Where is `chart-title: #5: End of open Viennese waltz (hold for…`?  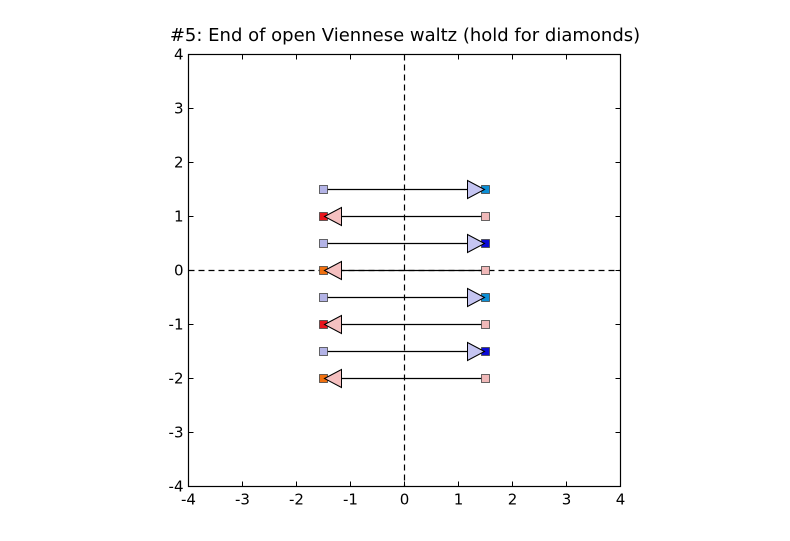 chart-title: #5: End of open Viennese waltz (hold for… is located at coordinates (405, 35).